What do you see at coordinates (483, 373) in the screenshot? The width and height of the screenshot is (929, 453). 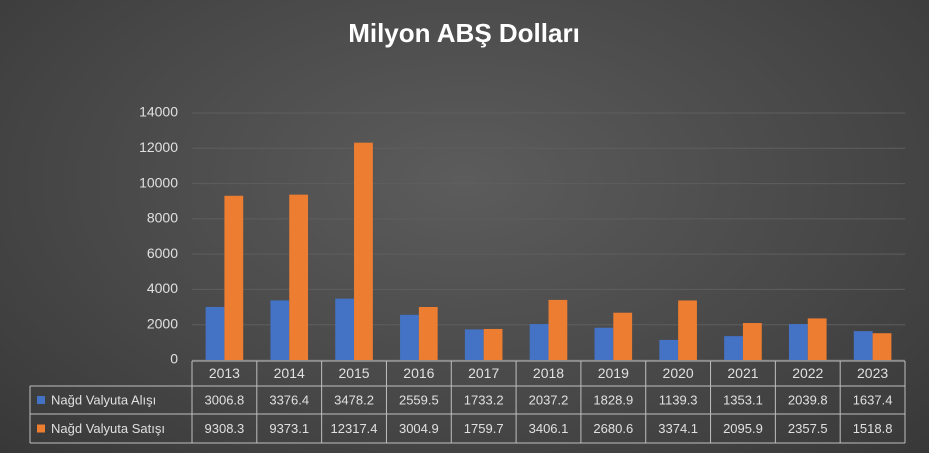 I see `x-tick-label: 2017` at bounding box center [483, 373].